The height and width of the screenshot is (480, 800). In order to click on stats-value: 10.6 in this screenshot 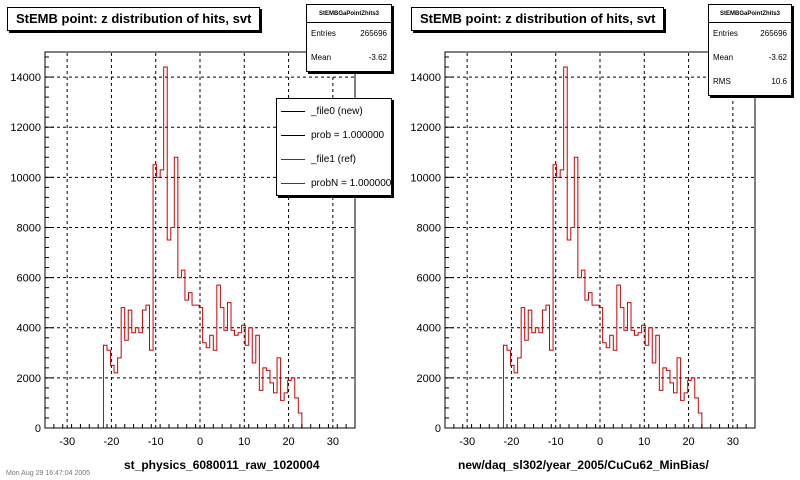, I will do `click(779, 81)`.